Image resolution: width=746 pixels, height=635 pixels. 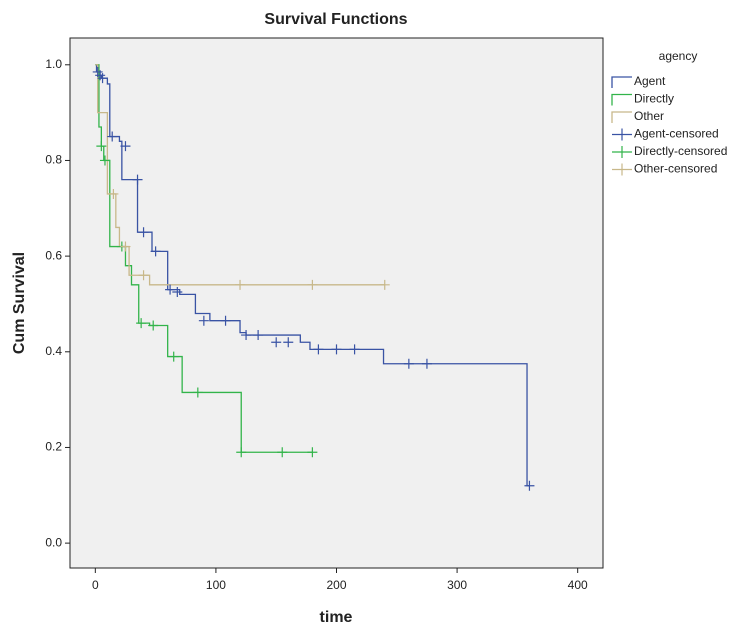 What do you see at coordinates (675, 169) in the screenshot?
I see `legend-label: Other-censored` at bounding box center [675, 169].